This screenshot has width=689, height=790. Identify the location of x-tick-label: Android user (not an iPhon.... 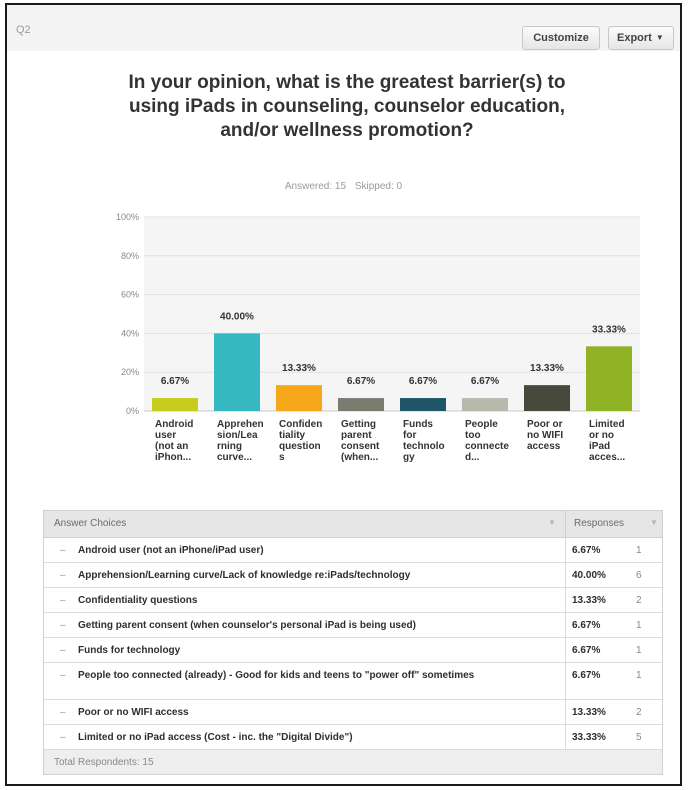
(174, 441).